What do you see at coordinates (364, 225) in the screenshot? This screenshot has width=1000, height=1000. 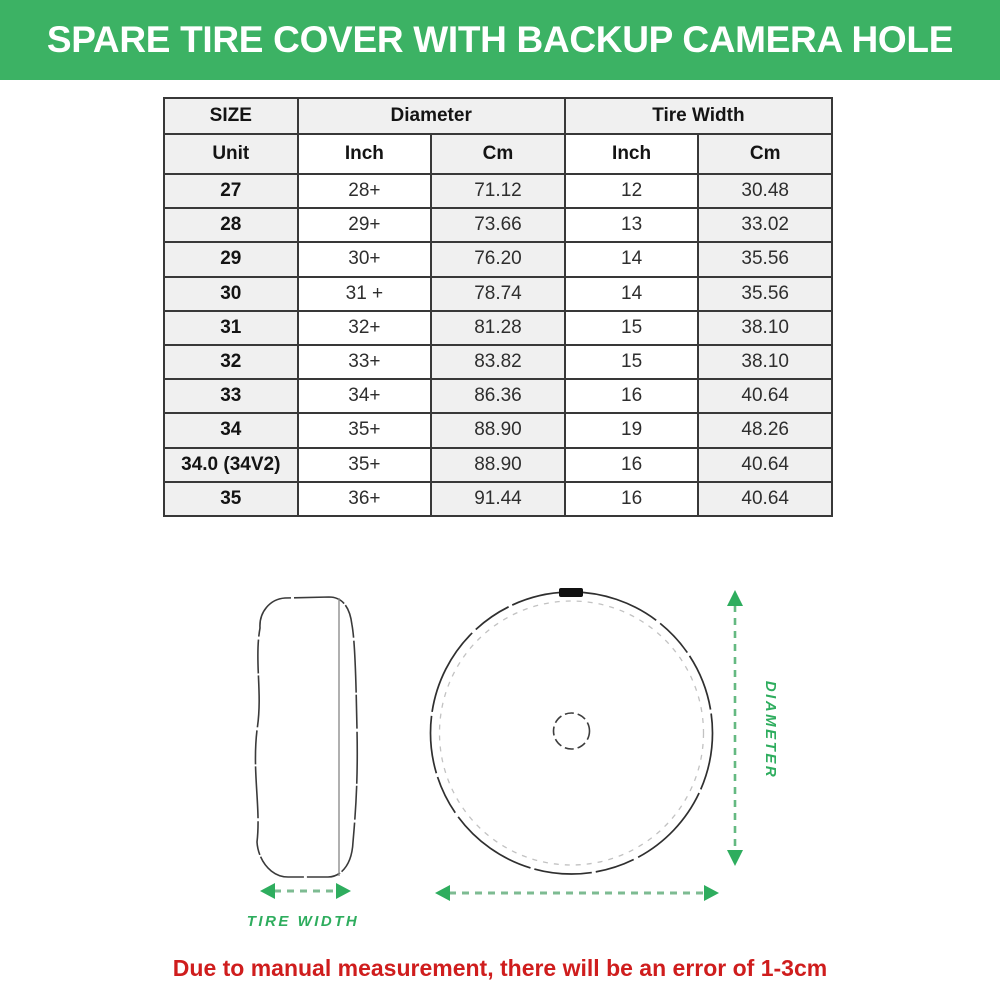 I see `value-cell: 29+` at bounding box center [364, 225].